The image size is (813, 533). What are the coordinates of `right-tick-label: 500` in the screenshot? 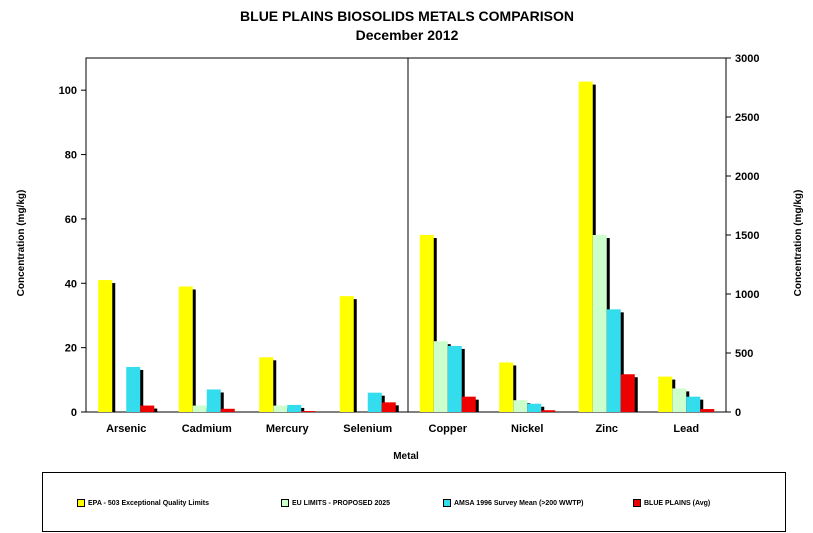 It's located at (744, 354).